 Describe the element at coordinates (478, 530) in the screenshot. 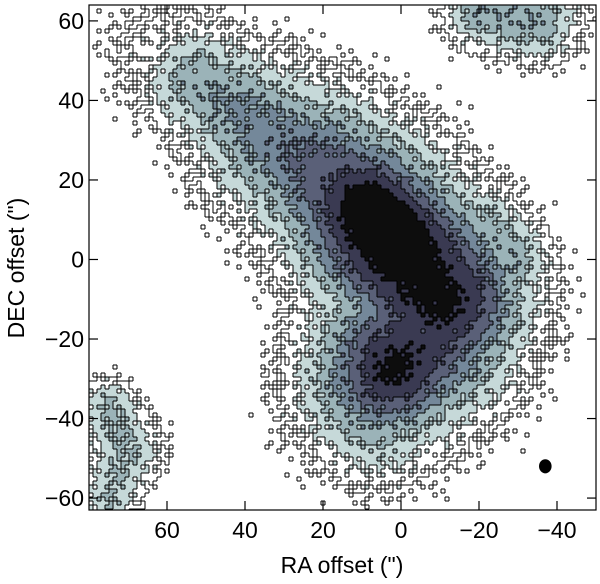

I see `x-tick-label: −20` at that location.